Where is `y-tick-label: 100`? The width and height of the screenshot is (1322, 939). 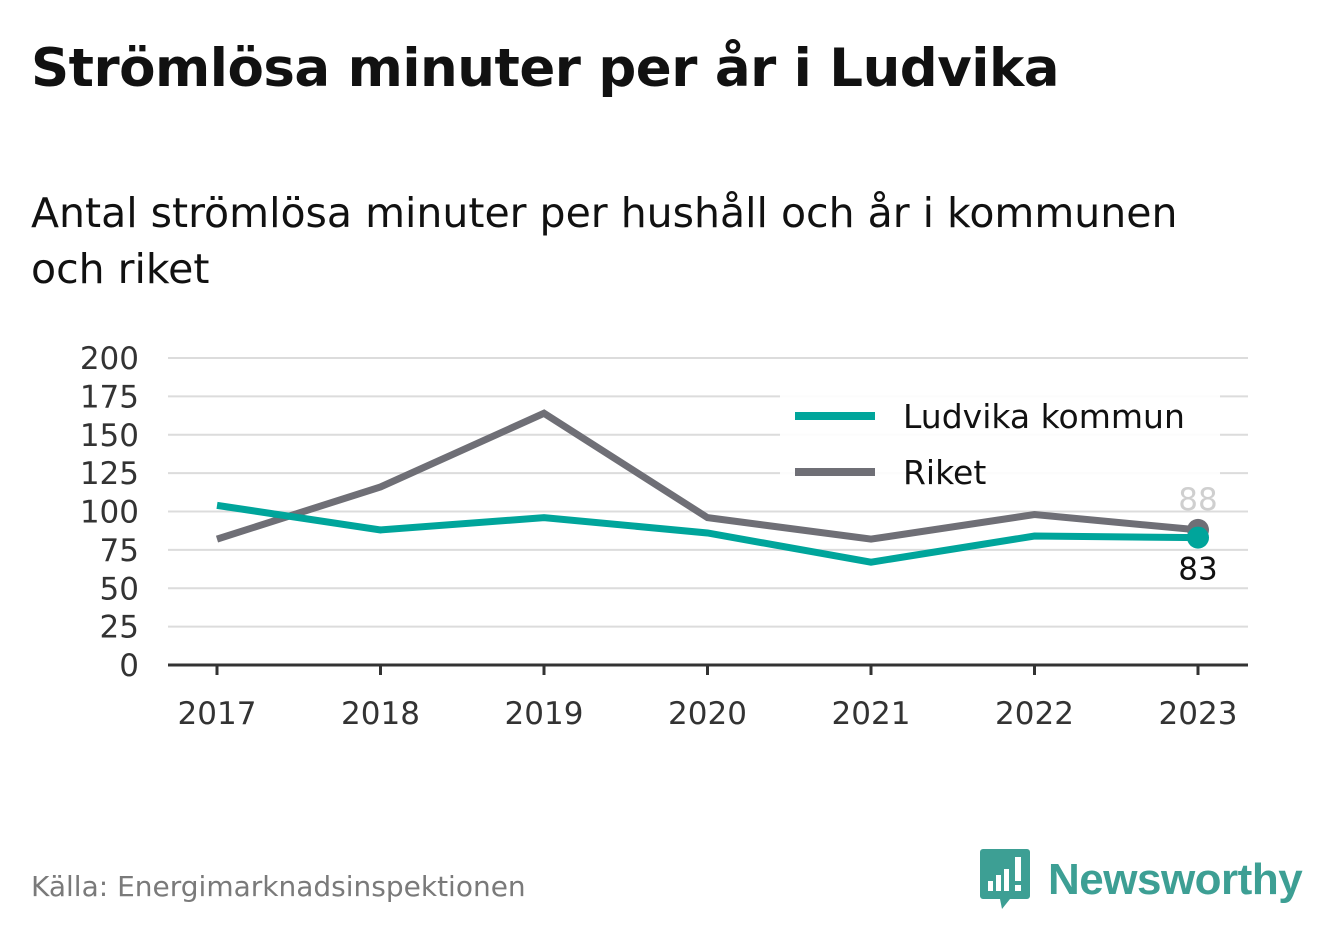 y-tick-label: 100 is located at coordinates (109, 513).